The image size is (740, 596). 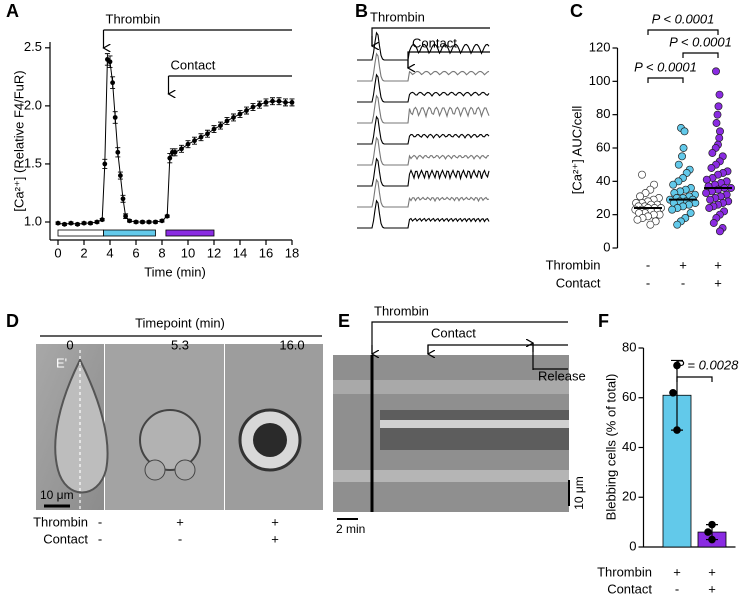 What do you see at coordinates (161, 252) in the screenshot?
I see `x-tick-label: 8` at bounding box center [161, 252].